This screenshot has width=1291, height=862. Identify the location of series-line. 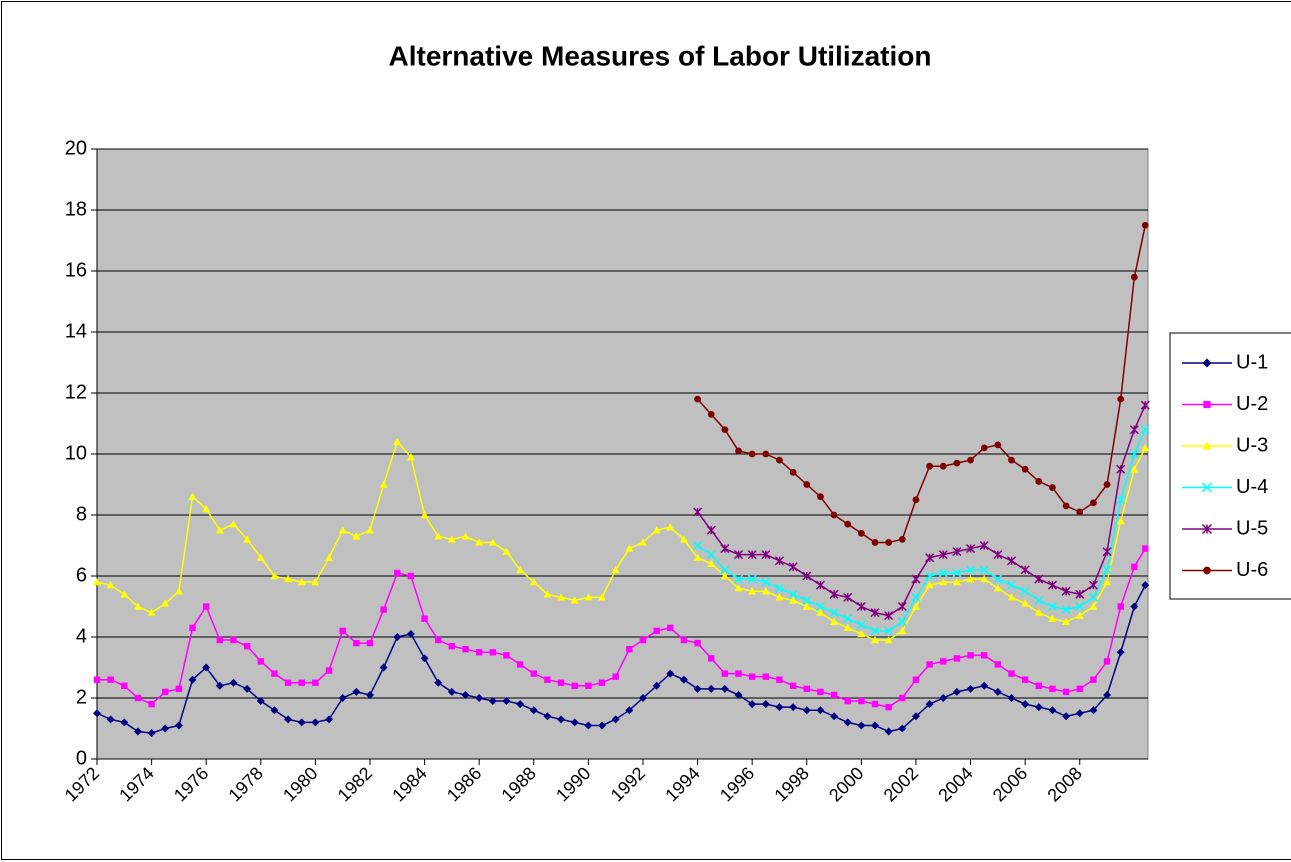
(921, 510).